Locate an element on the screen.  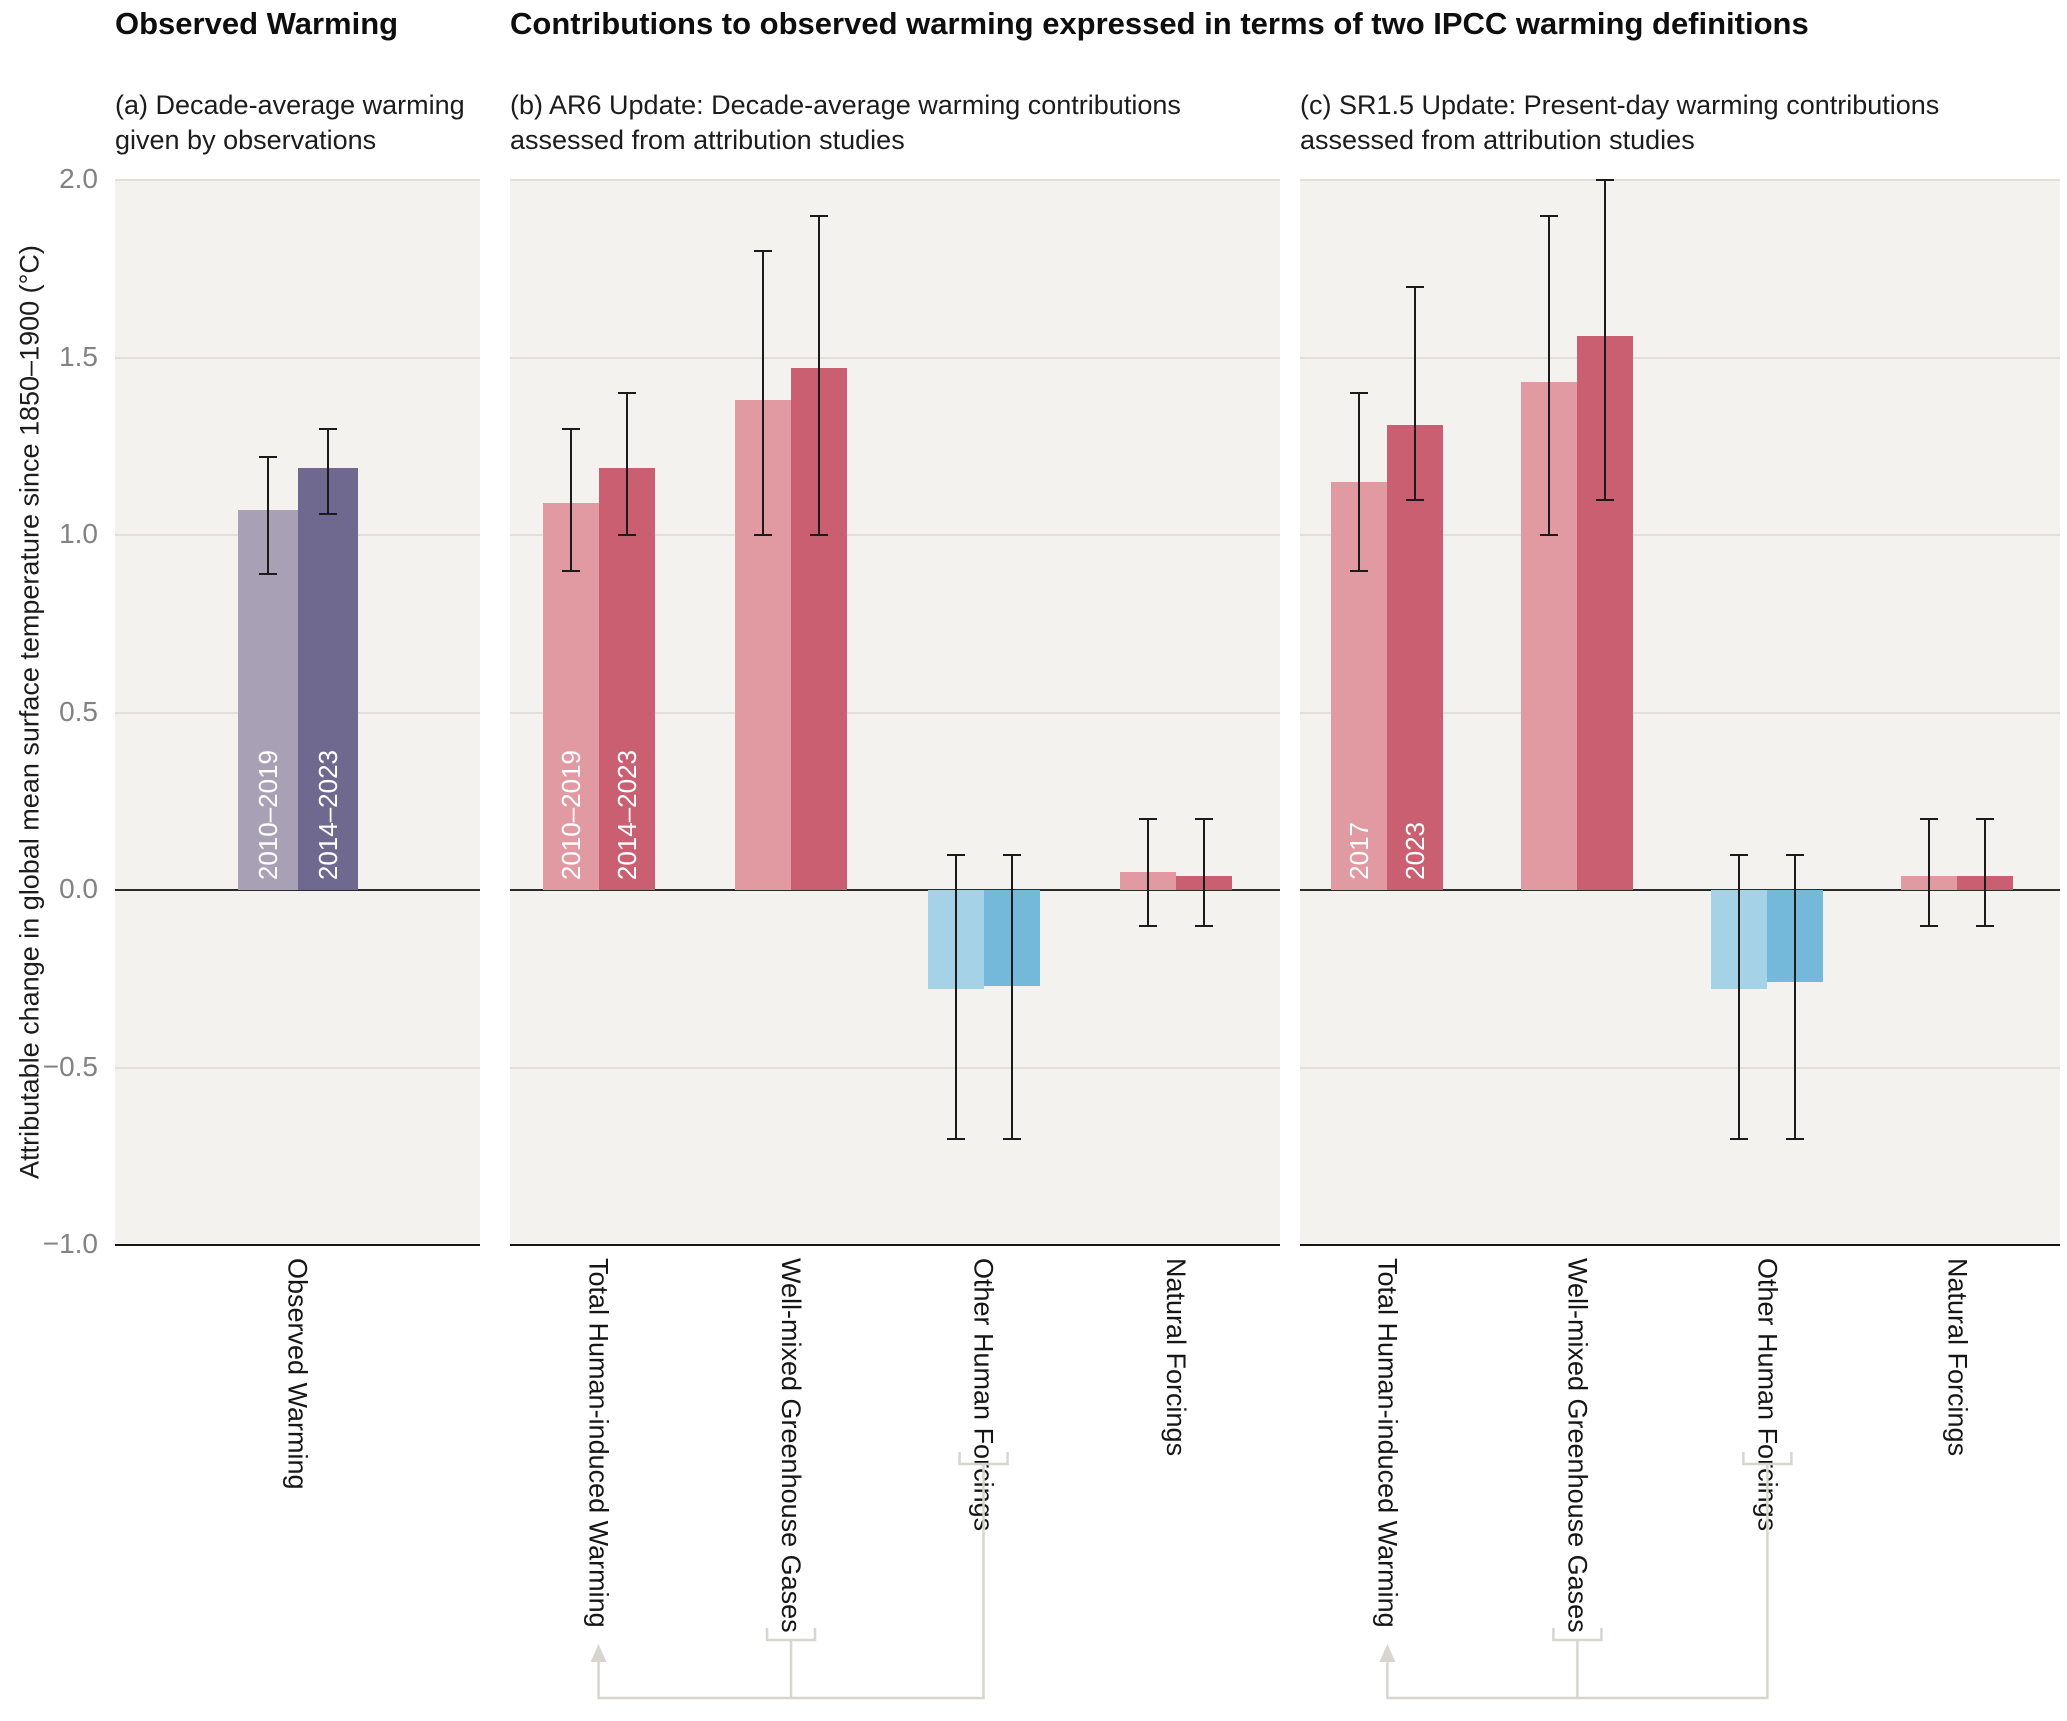
y-tick-label: 2.0 is located at coordinates (78, 178).